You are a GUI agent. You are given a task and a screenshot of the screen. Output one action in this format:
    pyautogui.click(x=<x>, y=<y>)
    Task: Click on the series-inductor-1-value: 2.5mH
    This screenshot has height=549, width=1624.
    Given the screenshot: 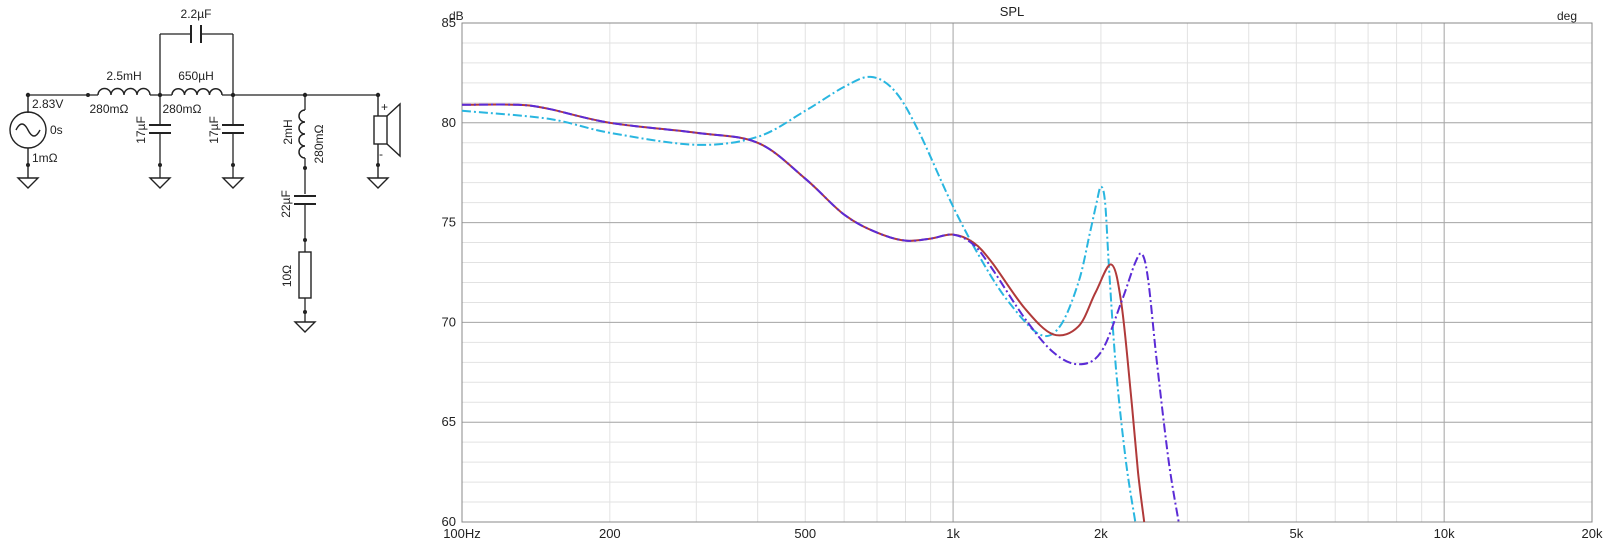 What is the action you would take?
    pyautogui.click(x=123, y=76)
    